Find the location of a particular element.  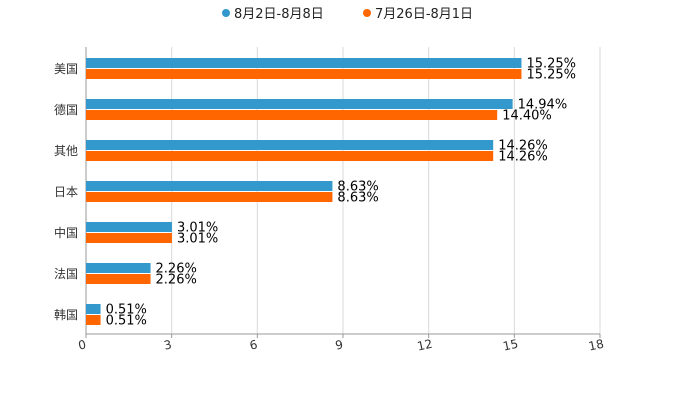

legend-label: 7月26日-8月1日 is located at coordinates (424, 14).